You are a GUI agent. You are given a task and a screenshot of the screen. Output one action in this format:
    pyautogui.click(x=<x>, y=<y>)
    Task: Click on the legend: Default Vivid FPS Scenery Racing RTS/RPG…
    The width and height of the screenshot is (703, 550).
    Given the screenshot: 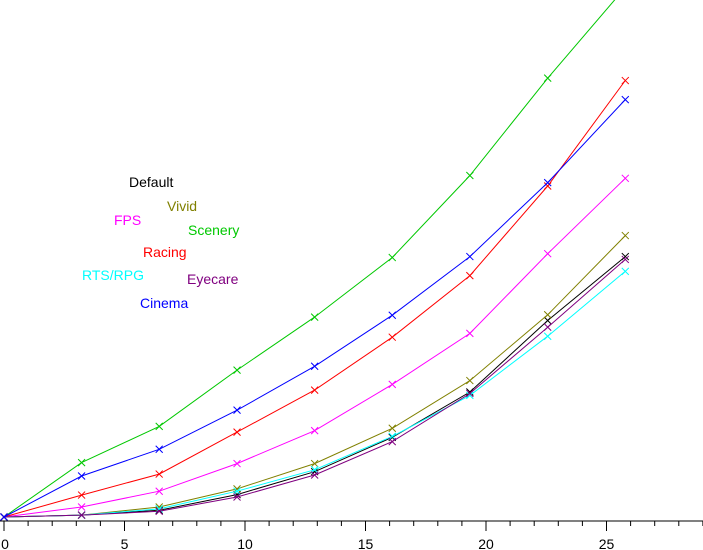 What is the action you would take?
    pyautogui.click(x=160, y=242)
    